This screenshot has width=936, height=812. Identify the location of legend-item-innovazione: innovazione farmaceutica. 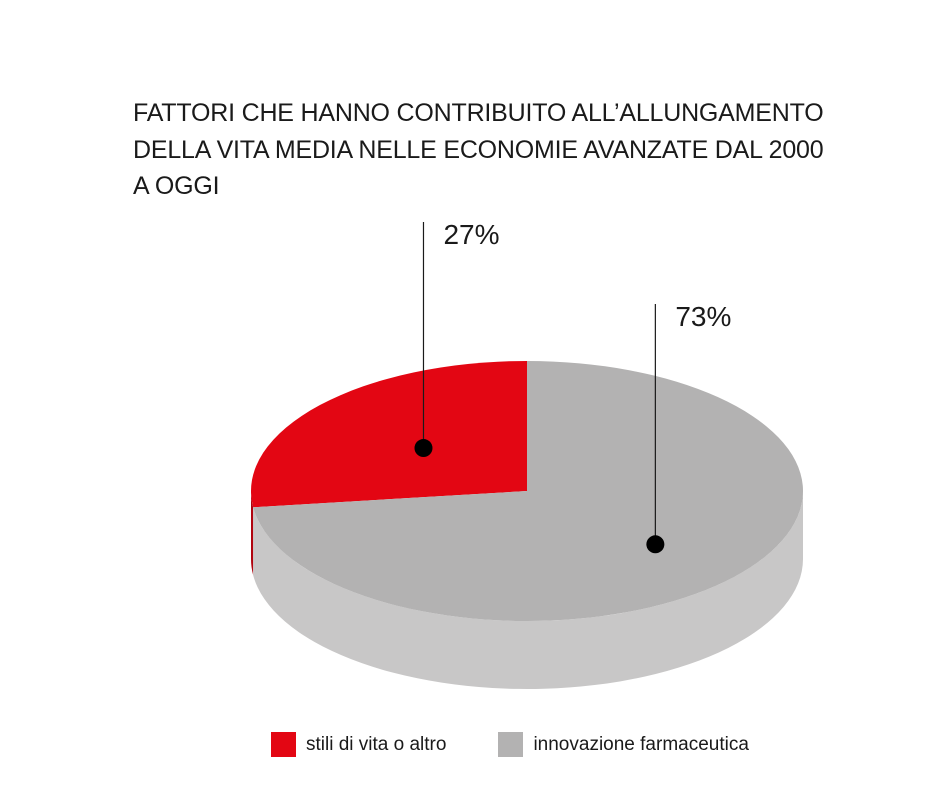
(623, 744).